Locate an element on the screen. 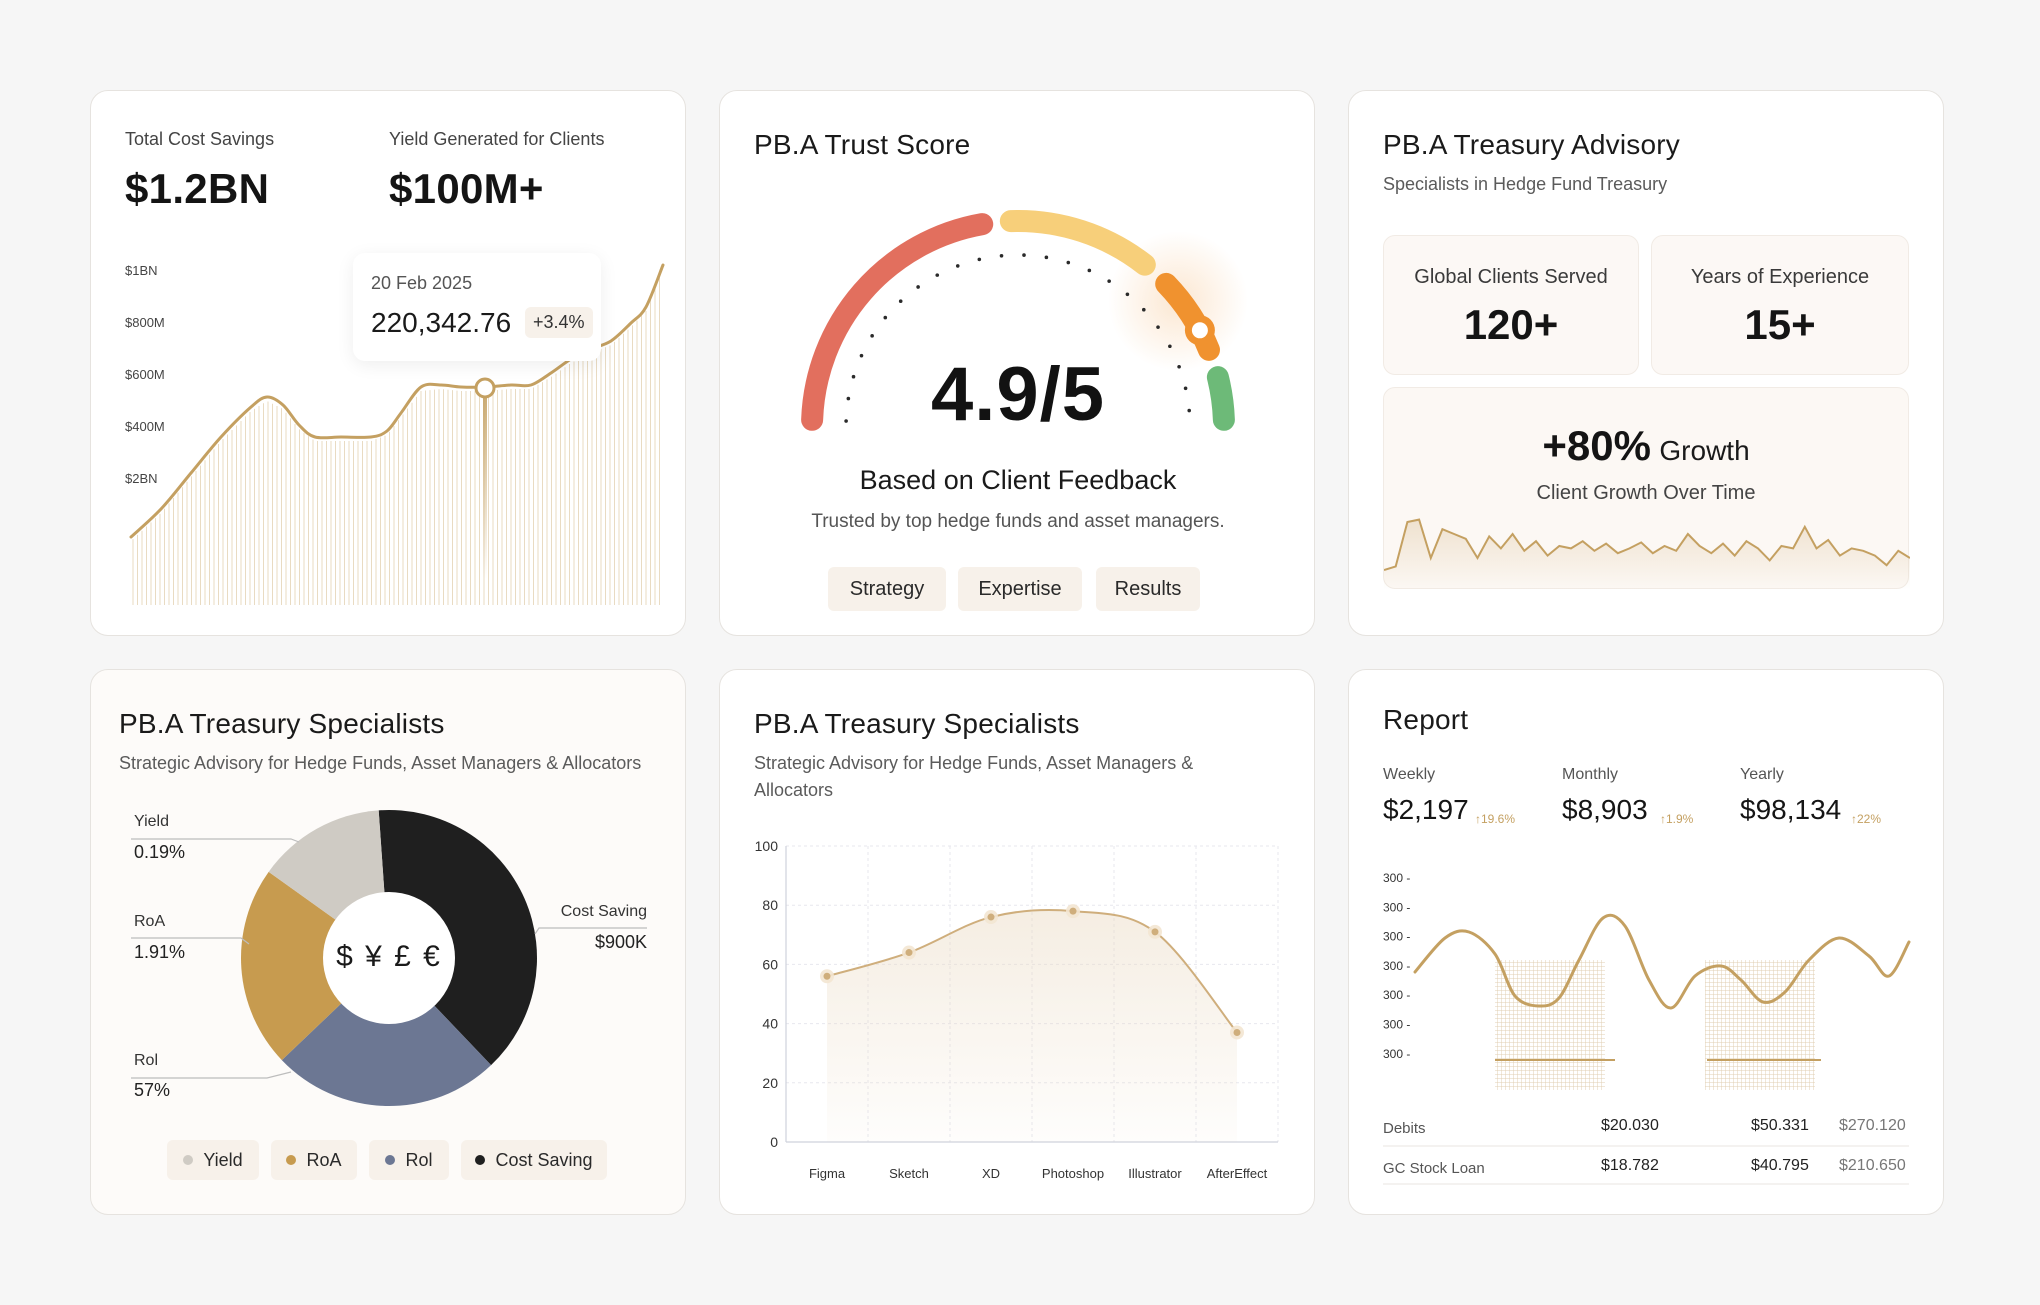 The image size is (2040, 1305). years-experience-label: Years of Experience is located at coordinates (1780, 277).